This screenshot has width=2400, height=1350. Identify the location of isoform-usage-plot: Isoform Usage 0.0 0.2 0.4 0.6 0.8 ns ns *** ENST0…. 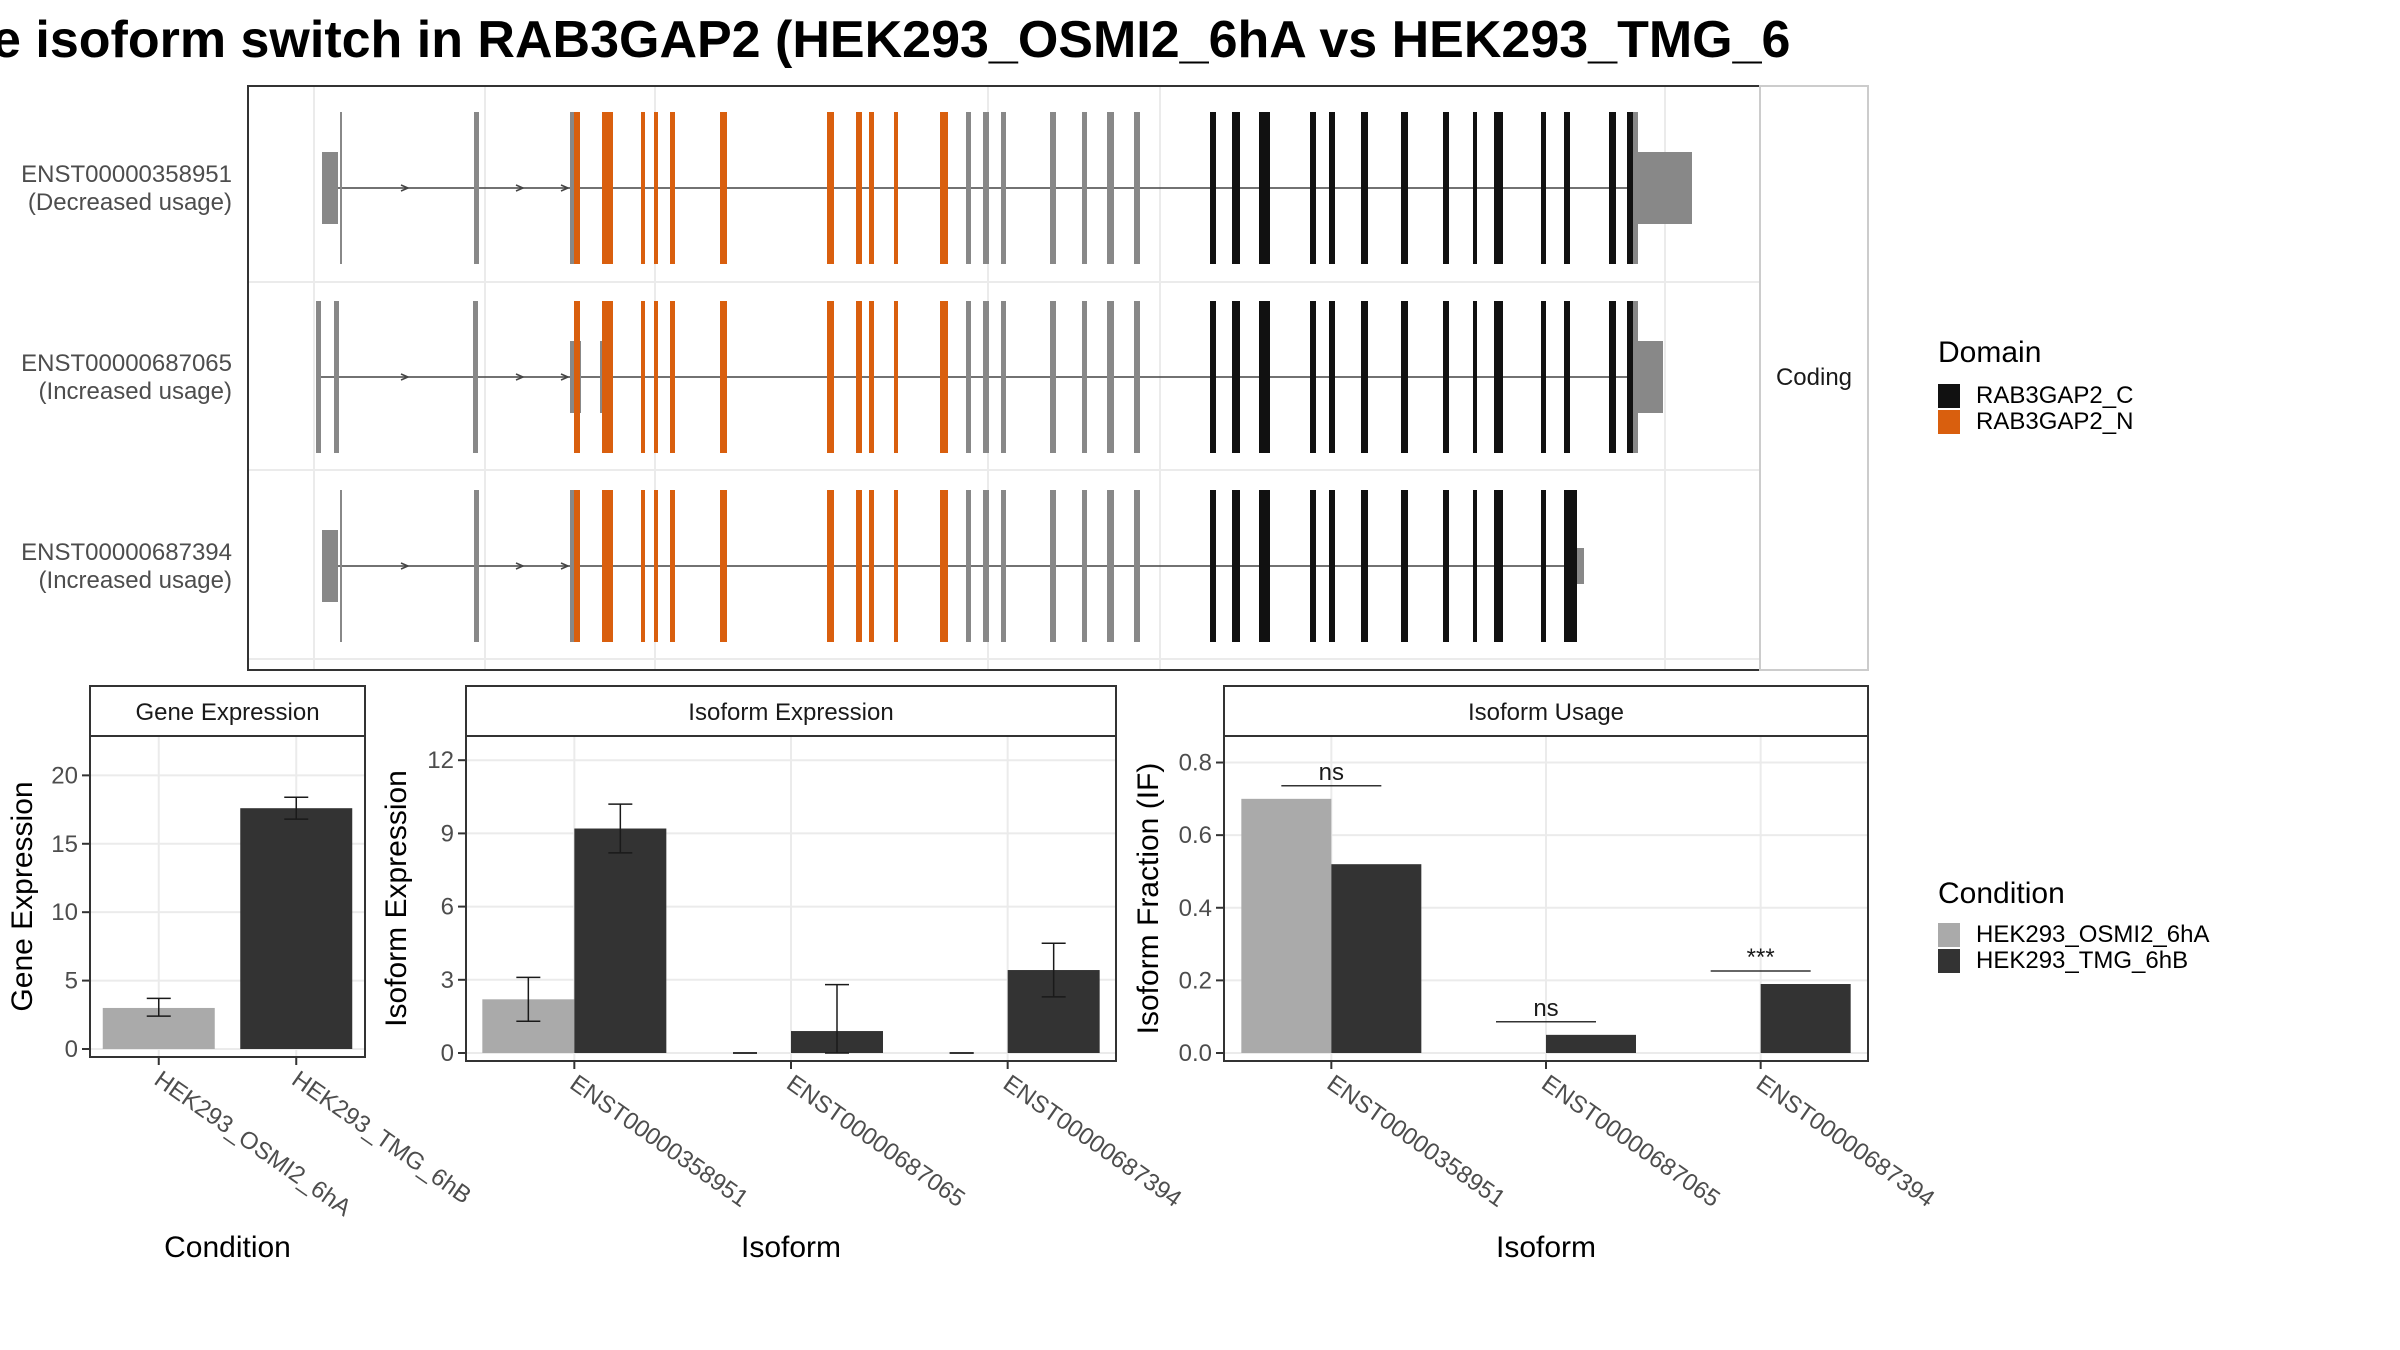
(1535, 974).